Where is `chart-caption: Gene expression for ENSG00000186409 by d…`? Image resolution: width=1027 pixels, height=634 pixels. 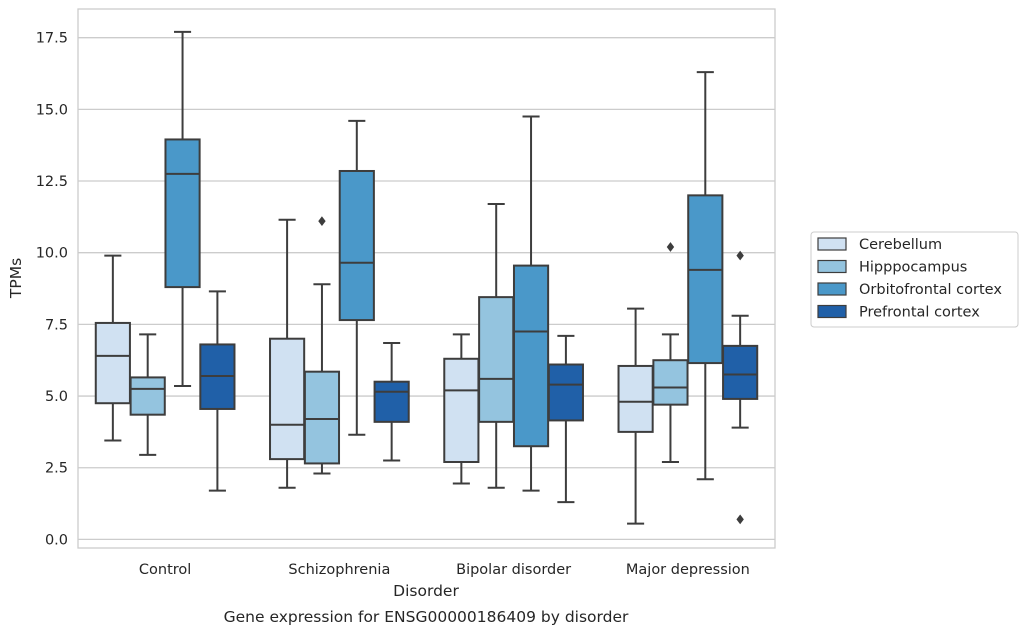 chart-caption: Gene expression for ENSG00000186409 by d… is located at coordinates (426, 617).